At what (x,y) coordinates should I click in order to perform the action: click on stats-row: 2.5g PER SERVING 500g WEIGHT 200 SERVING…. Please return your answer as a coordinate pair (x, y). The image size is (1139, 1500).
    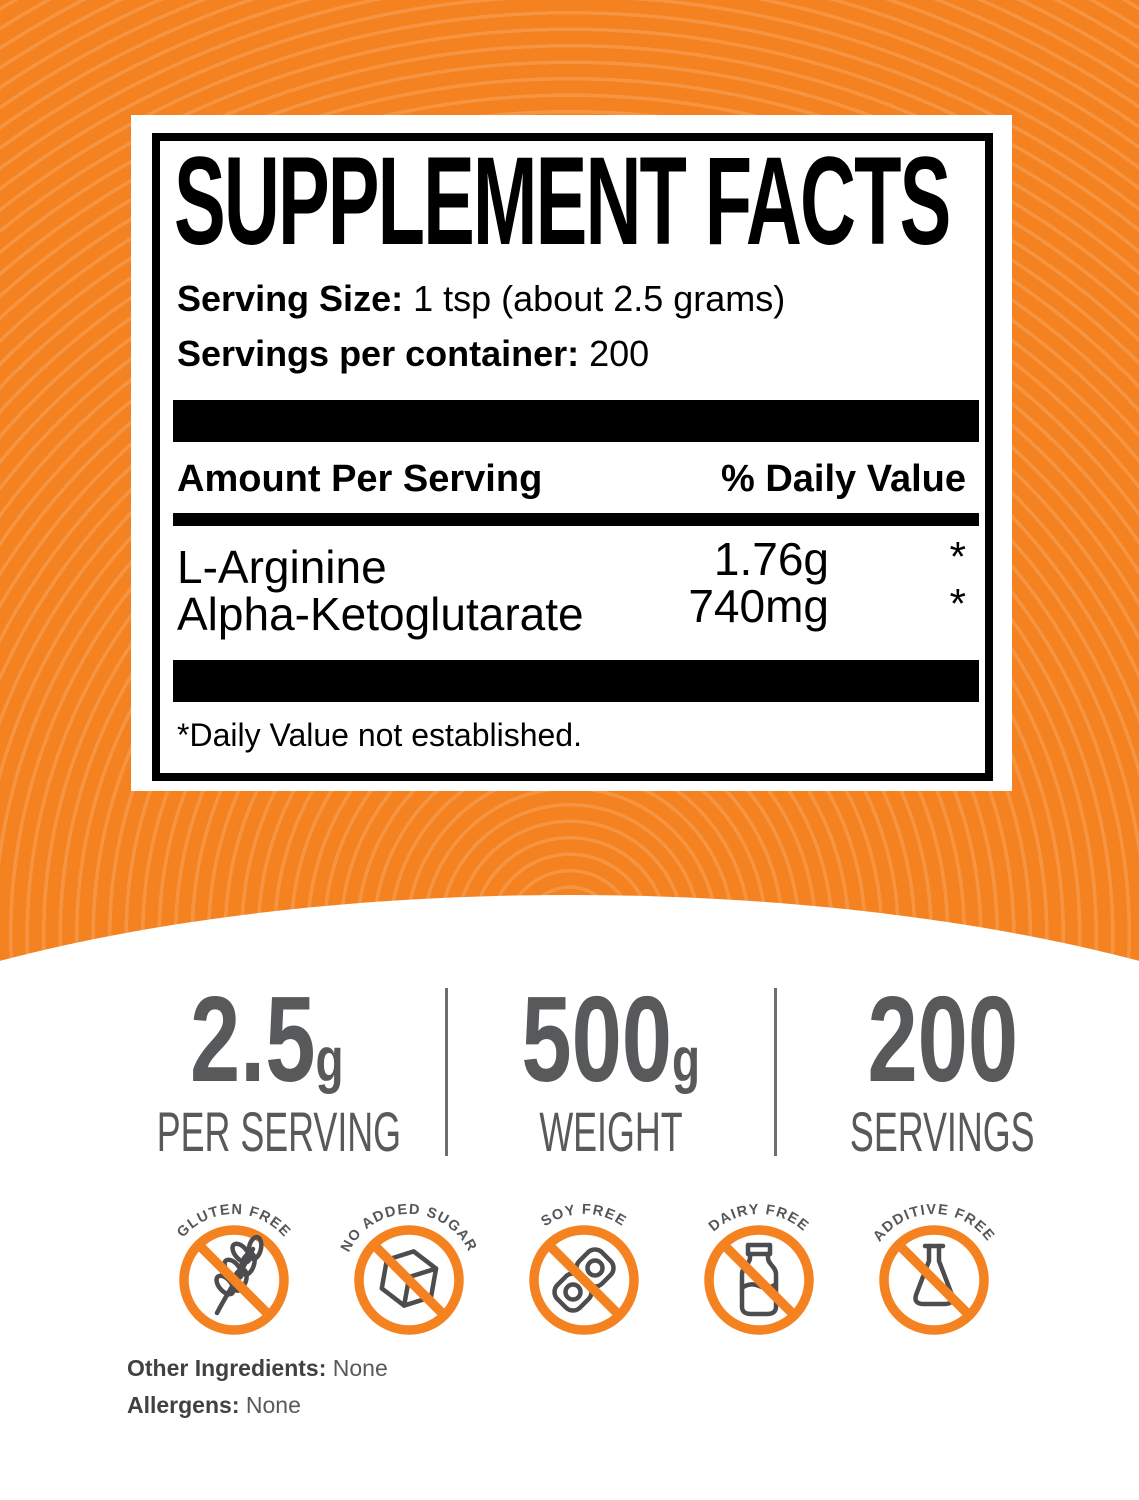
    Looking at the image, I should click on (598, 1069).